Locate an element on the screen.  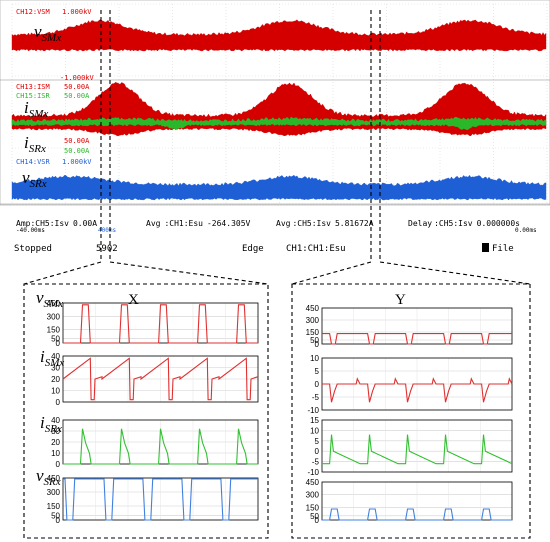
label-vsr: vSRx is located at coordinates (34, 179).